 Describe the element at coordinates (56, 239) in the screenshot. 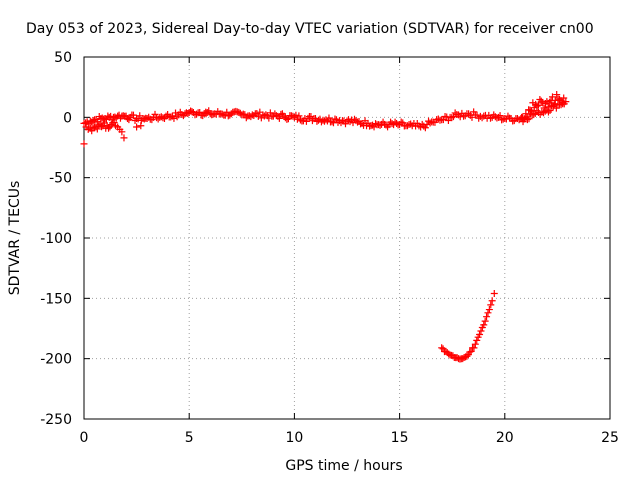

I see `y-tick-label: -100` at that location.